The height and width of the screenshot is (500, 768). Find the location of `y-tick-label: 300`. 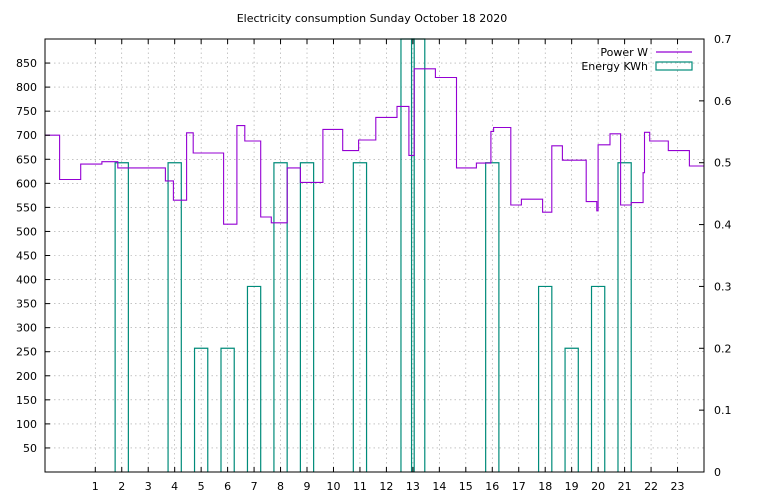

y-tick-label: 300 is located at coordinates (26, 328).